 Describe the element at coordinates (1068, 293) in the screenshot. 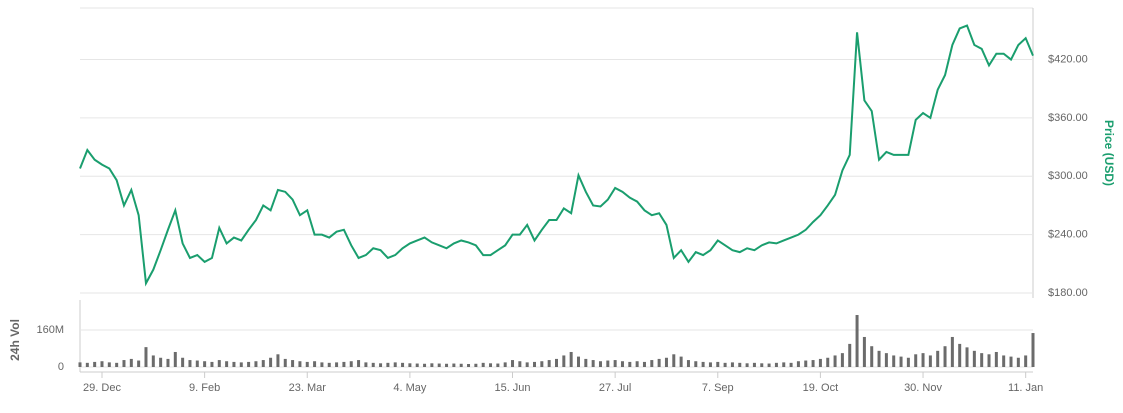

I see `y-tick-label: $180.00` at that location.